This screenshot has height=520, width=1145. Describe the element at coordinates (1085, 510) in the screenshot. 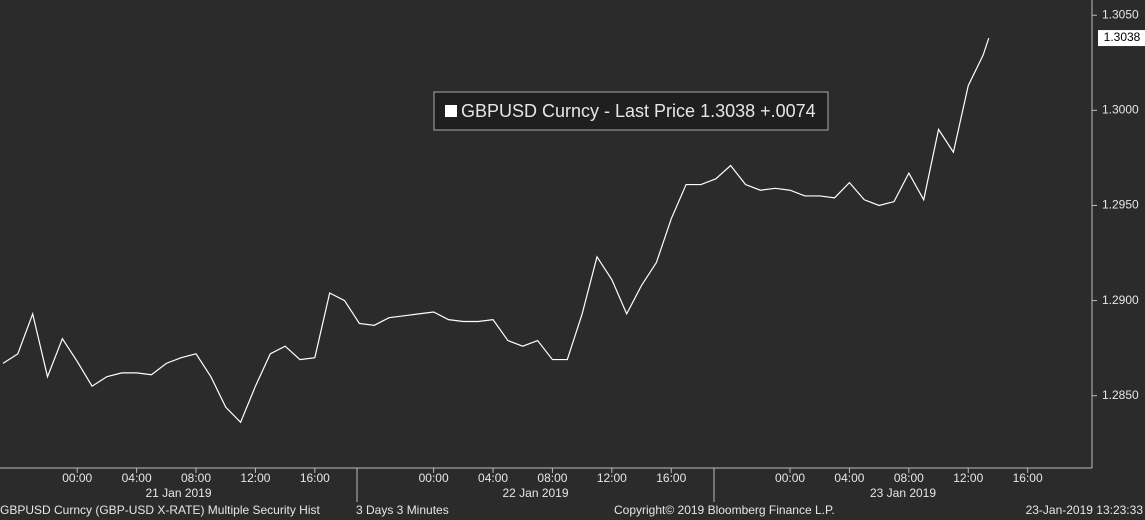

I see `footer-timestamp: 23-Jan-2019 13:23:33` at that location.